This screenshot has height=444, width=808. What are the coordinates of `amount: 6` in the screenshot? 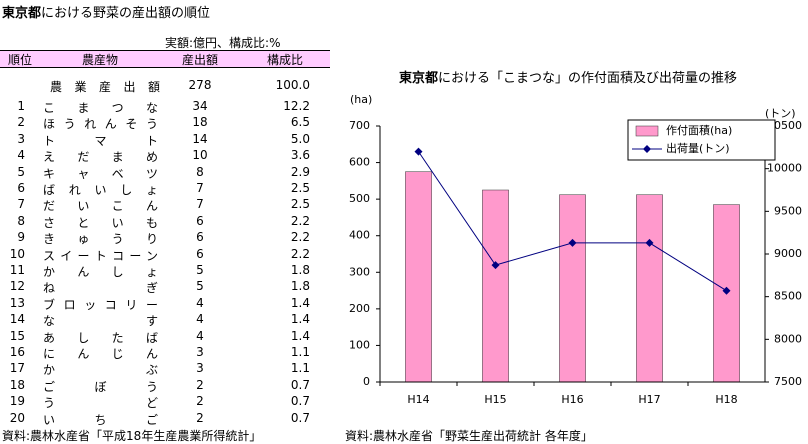 It's located at (200, 220).